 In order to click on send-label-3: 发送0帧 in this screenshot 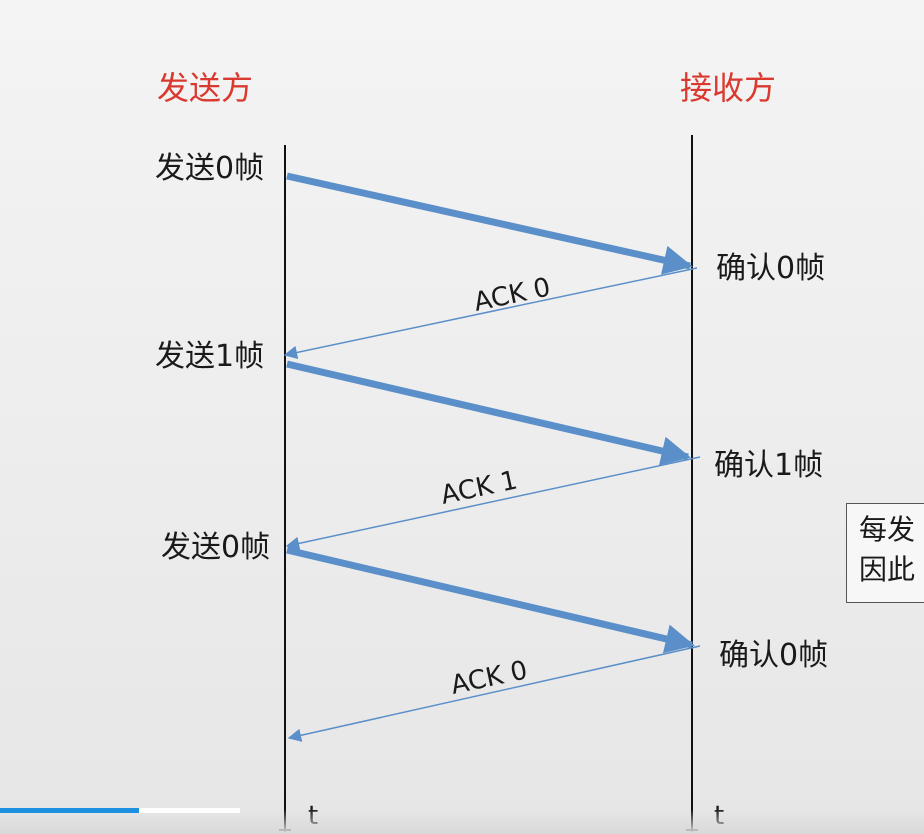, I will do `click(215, 547)`.